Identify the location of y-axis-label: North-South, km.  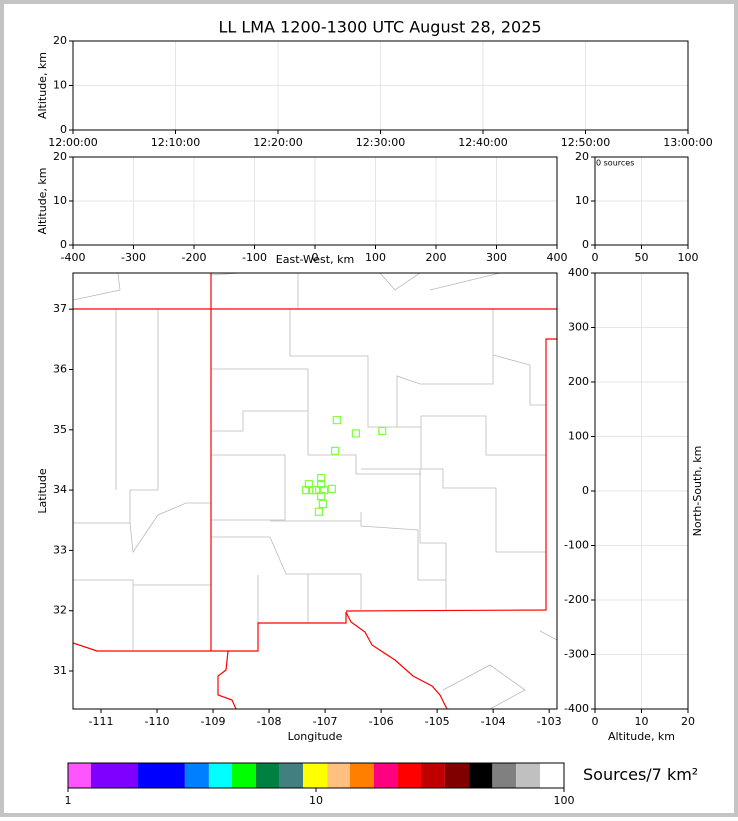
(697, 491).